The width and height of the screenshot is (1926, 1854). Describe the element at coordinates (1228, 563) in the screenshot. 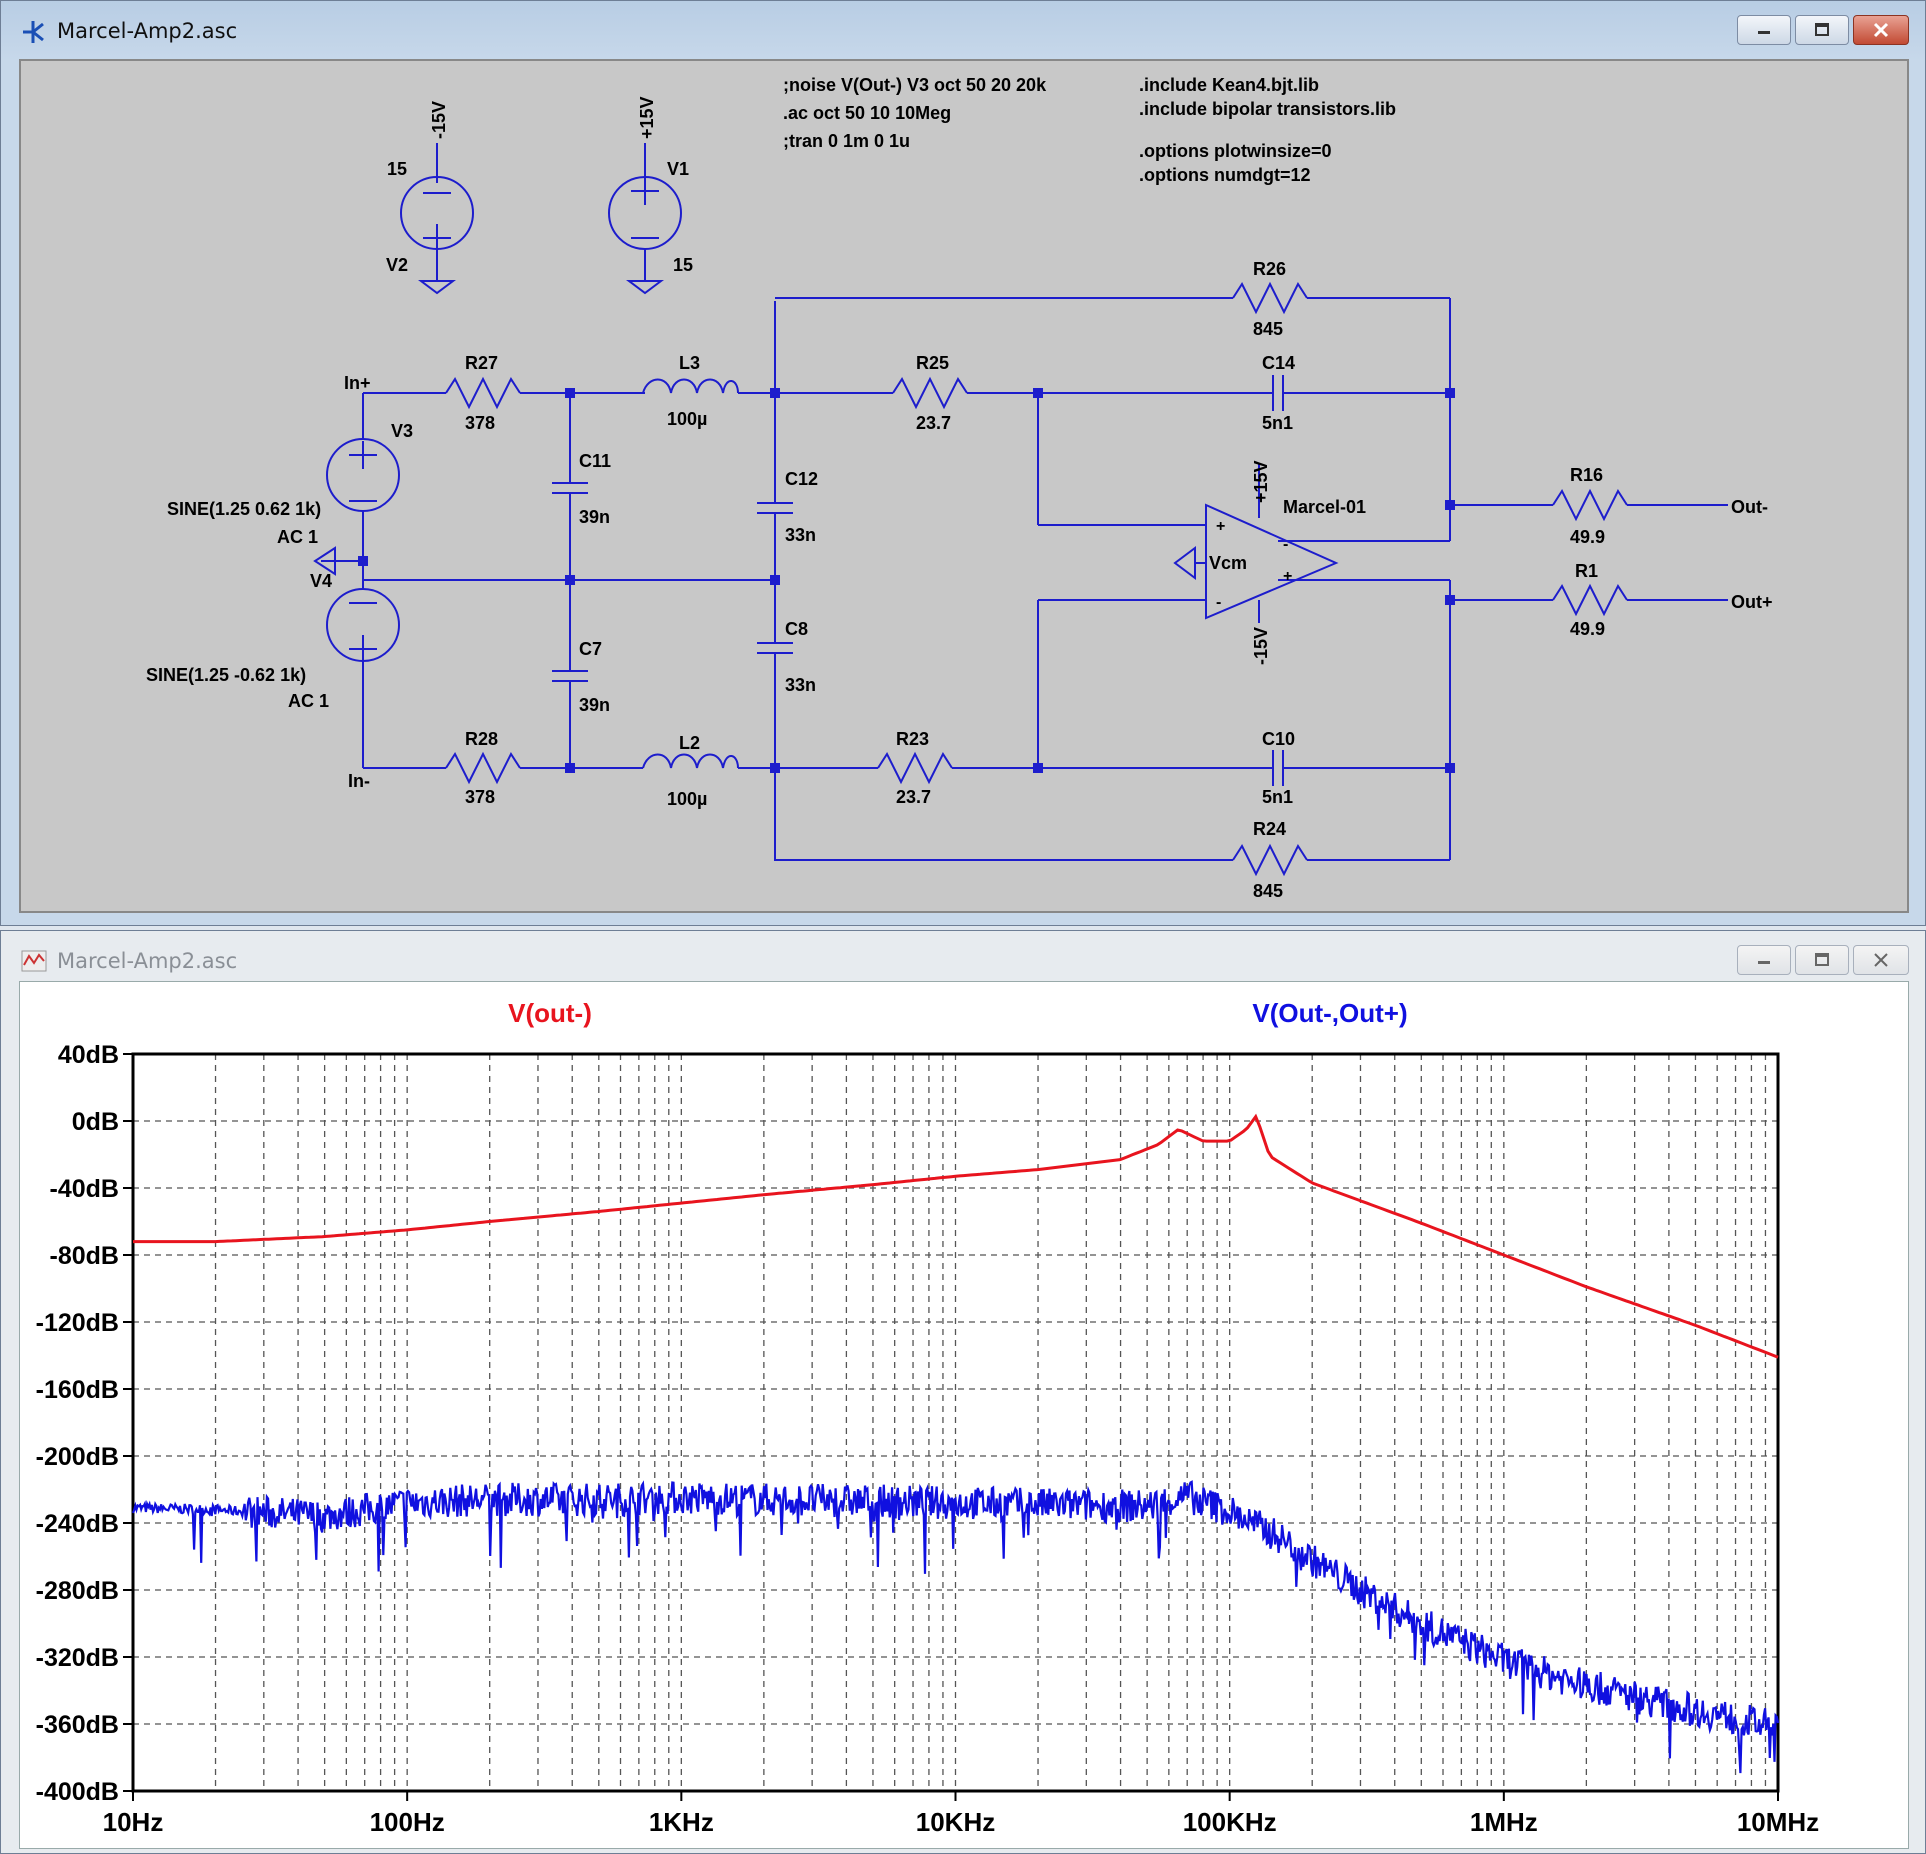

I see `vcm-label: Vcm` at that location.